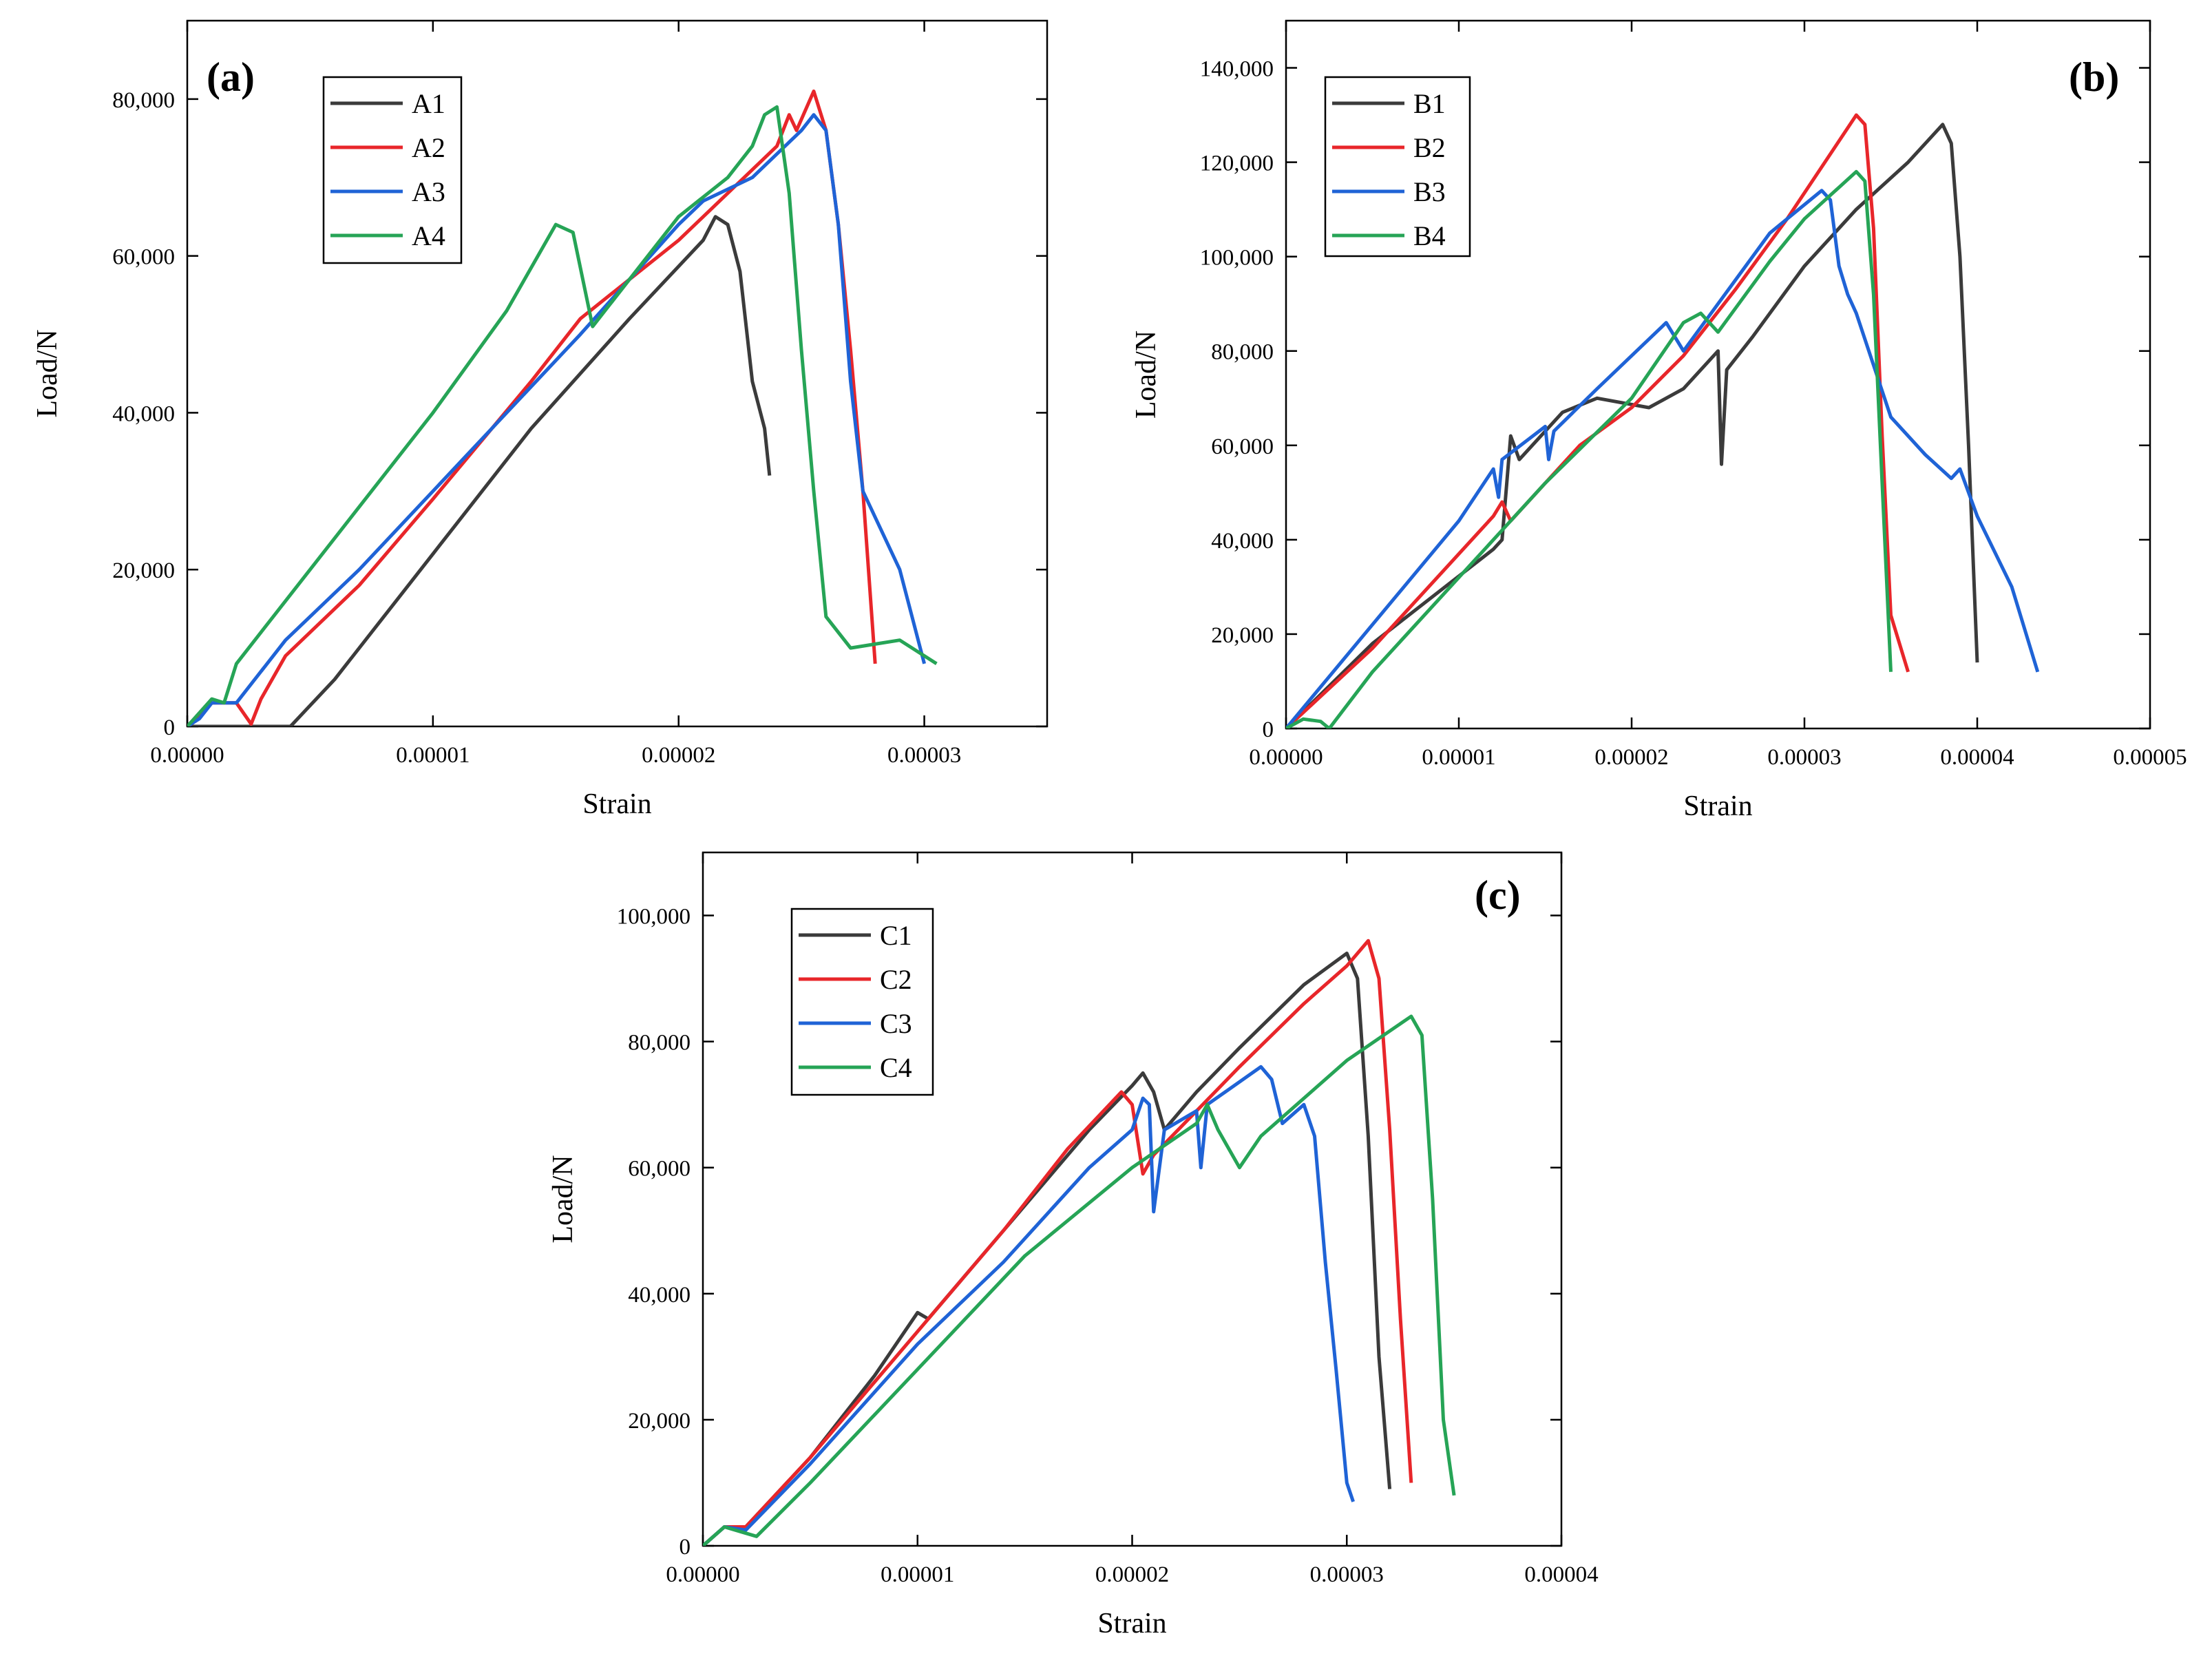 The height and width of the screenshot is (1667, 2212). What do you see at coordinates (1429, 235) in the screenshot?
I see `legend-label-b4: B4` at bounding box center [1429, 235].